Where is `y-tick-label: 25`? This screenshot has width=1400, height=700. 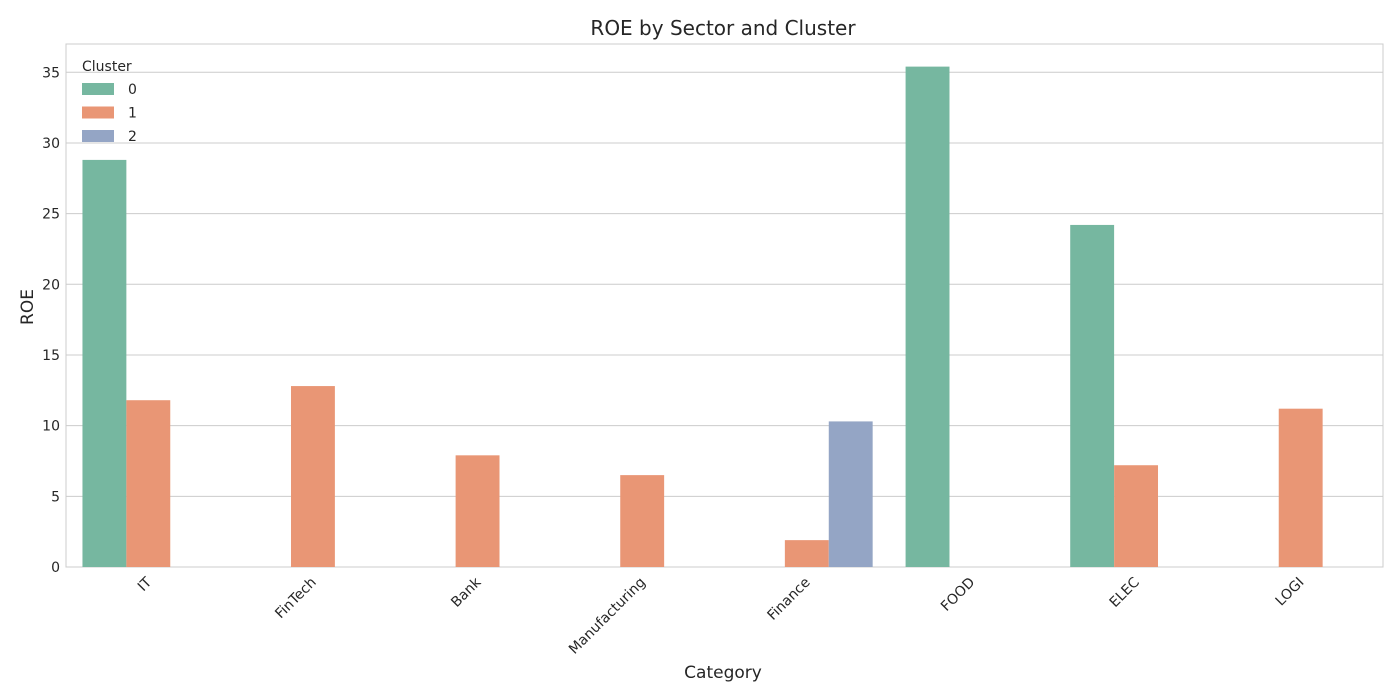
y-tick-label: 25 is located at coordinates (51, 215).